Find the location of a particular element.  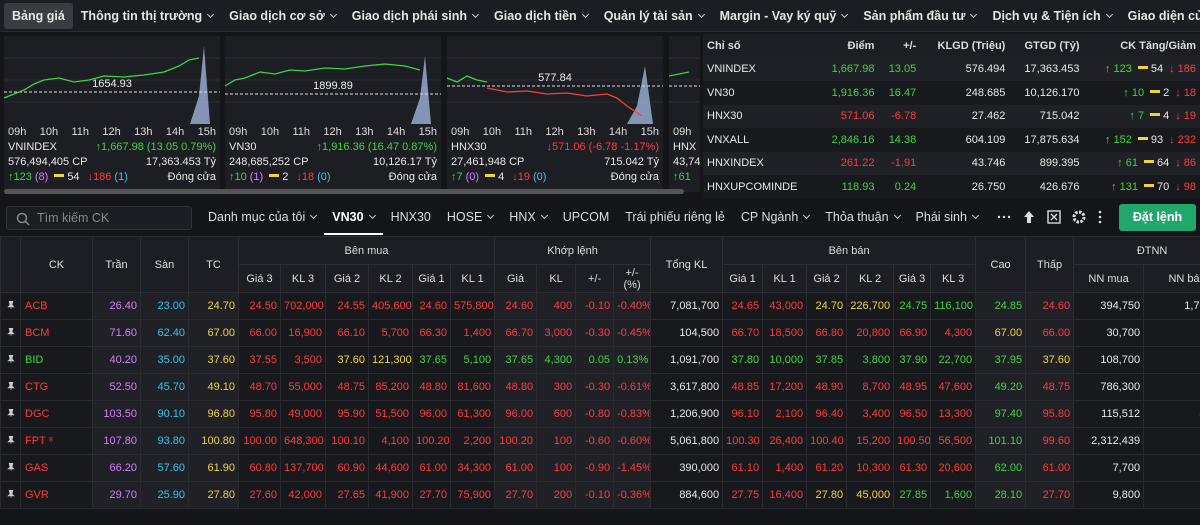

nav-item: Giao dịch cơ sở is located at coordinates (282, 16).